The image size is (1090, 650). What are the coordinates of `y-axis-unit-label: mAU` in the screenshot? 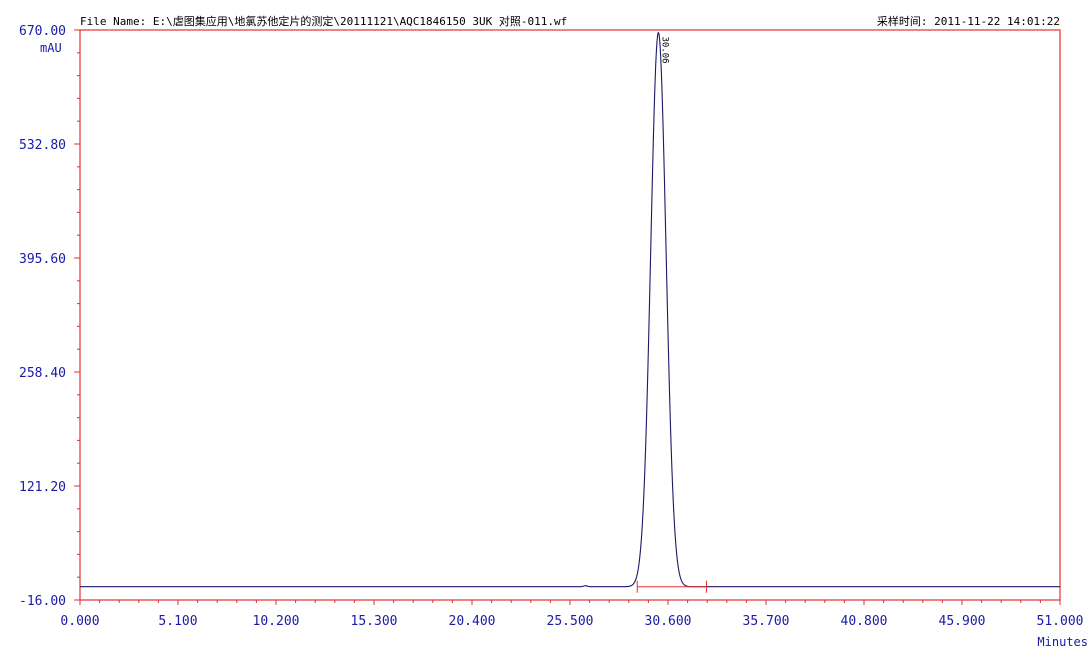 It's located at (51, 48).